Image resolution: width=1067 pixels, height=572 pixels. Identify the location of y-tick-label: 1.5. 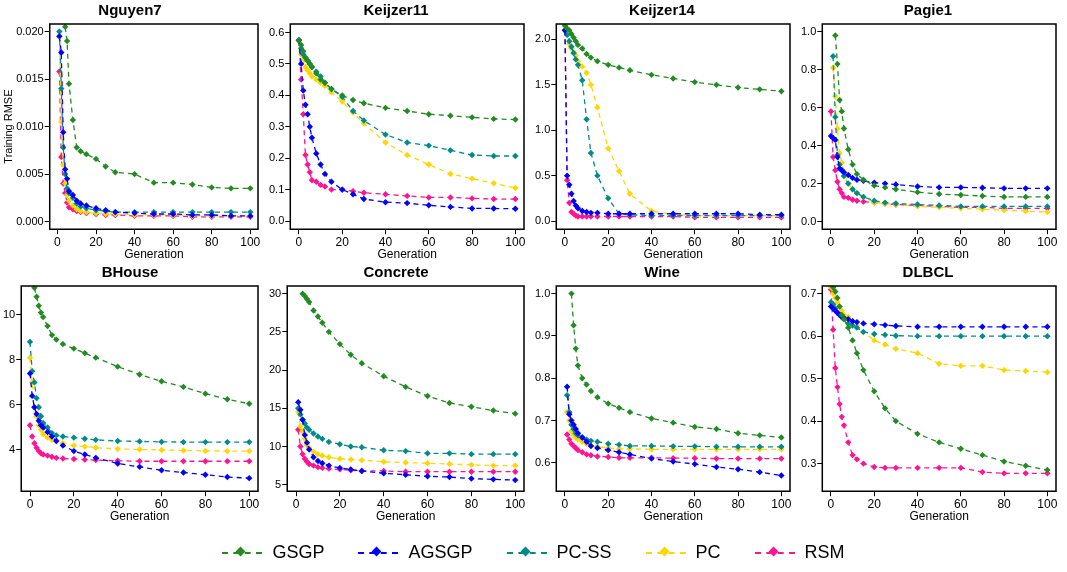
(542, 83).